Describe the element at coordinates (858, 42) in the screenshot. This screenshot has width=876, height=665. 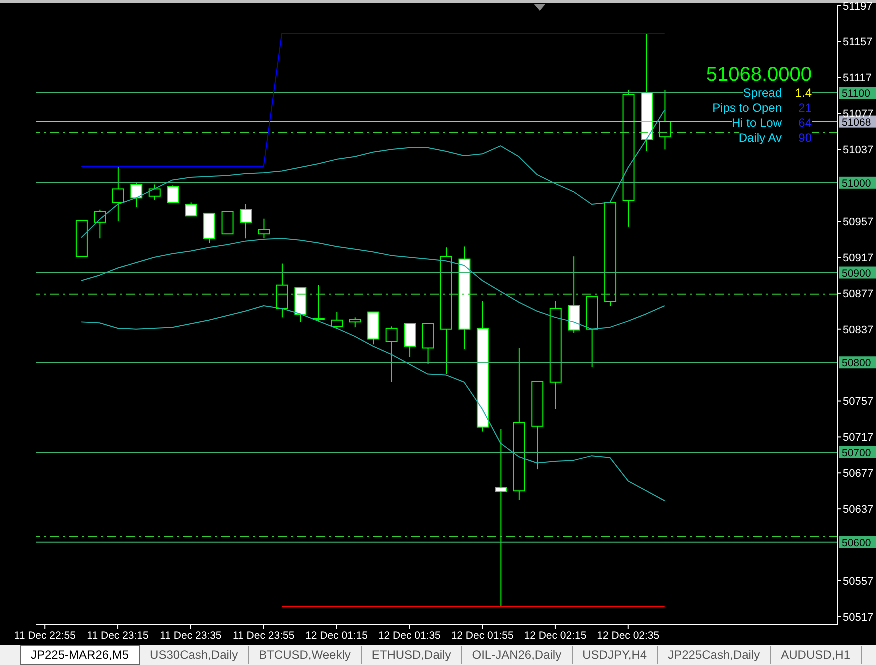
I see `y-tick-label: 51157` at that location.